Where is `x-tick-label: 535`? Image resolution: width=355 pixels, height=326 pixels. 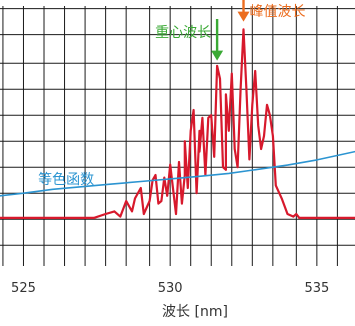
x-tick-label: 535 is located at coordinates (316, 288).